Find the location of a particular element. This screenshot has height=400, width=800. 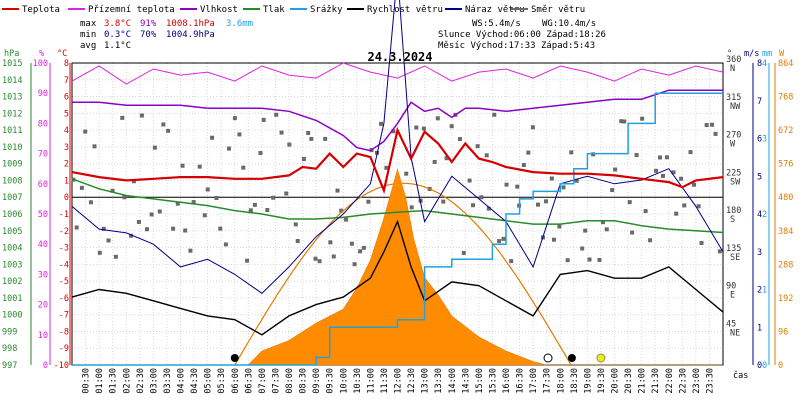

temp-tick-label: -9 is located at coordinates (64, 349).